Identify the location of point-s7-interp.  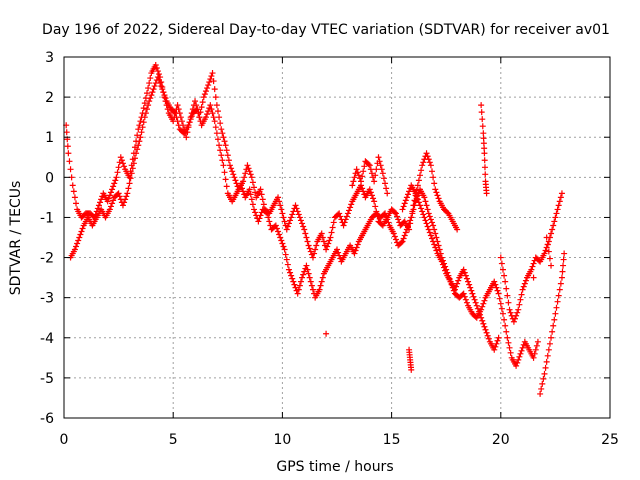
(484, 160).